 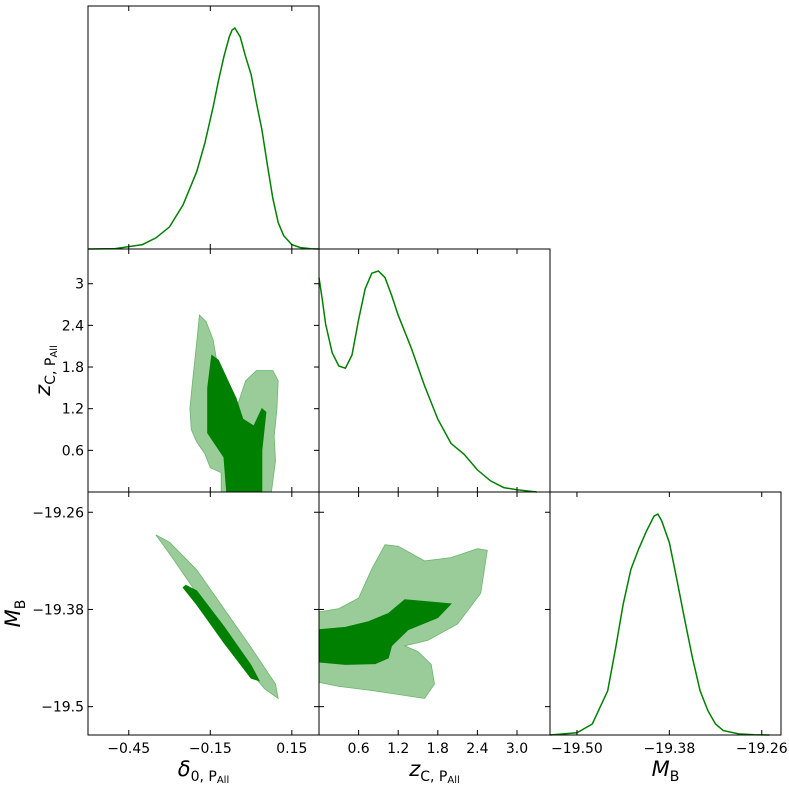 What do you see at coordinates (434, 771) in the screenshot?
I see `x-axis-label-zc: zC, PAll` at bounding box center [434, 771].